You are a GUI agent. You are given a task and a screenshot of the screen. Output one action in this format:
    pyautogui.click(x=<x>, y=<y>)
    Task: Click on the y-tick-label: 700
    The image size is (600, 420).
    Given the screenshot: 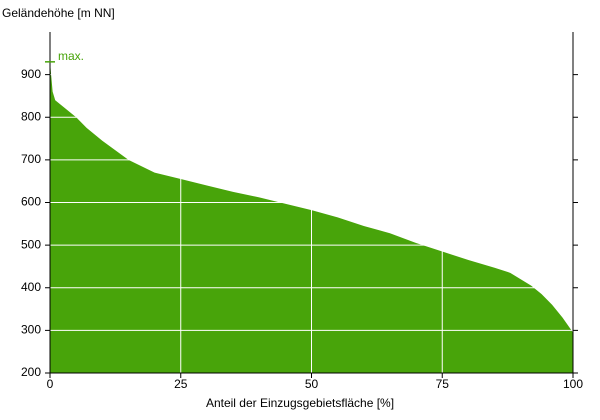 What is the action you would take?
    pyautogui.click(x=31, y=159)
    